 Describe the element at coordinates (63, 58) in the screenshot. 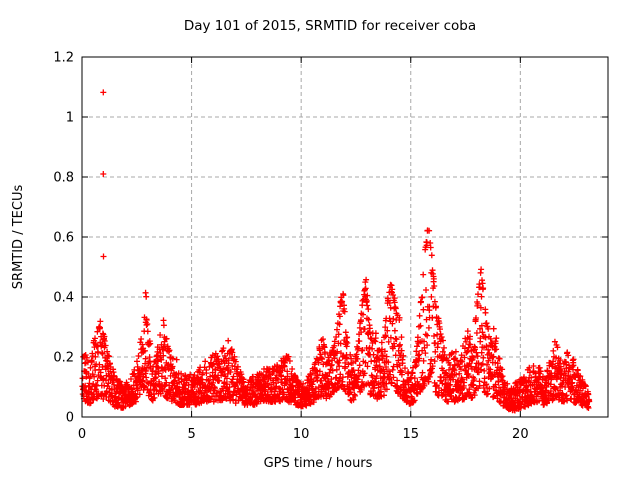

I see `y-tick-label: 1.2` at that location.